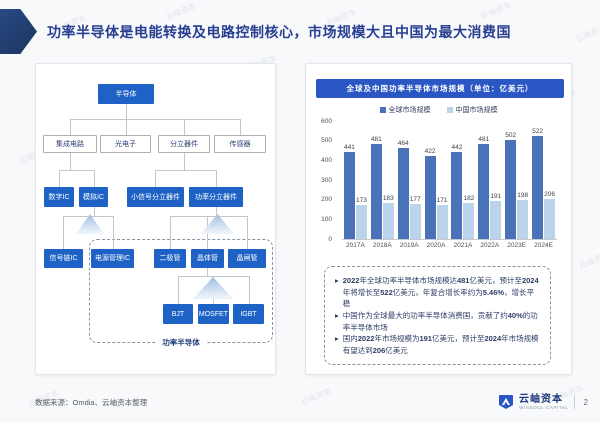 This screenshot has width=600, height=423. Describe the element at coordinates (388, 217) in the screenshot. I see `bar-wrap: 183` at that location.